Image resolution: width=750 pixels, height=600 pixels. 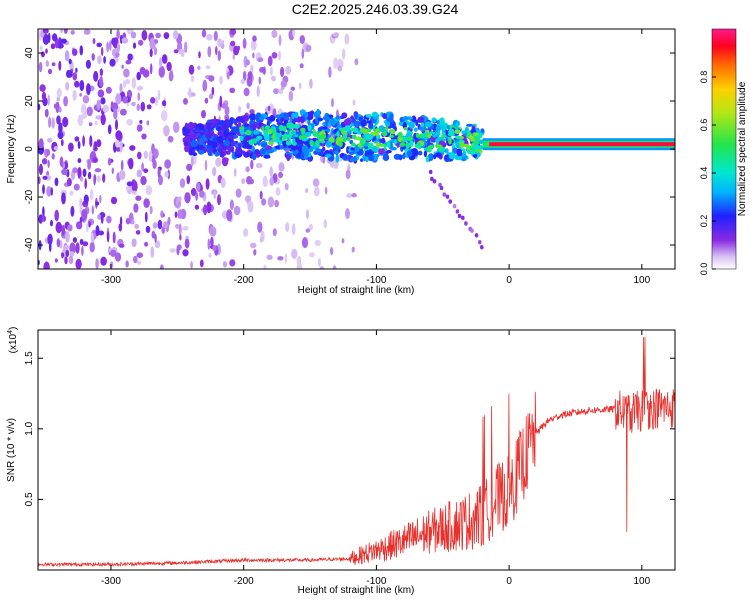 I want to click on y-tick-label: 0.5, so click(x=29, y=499).